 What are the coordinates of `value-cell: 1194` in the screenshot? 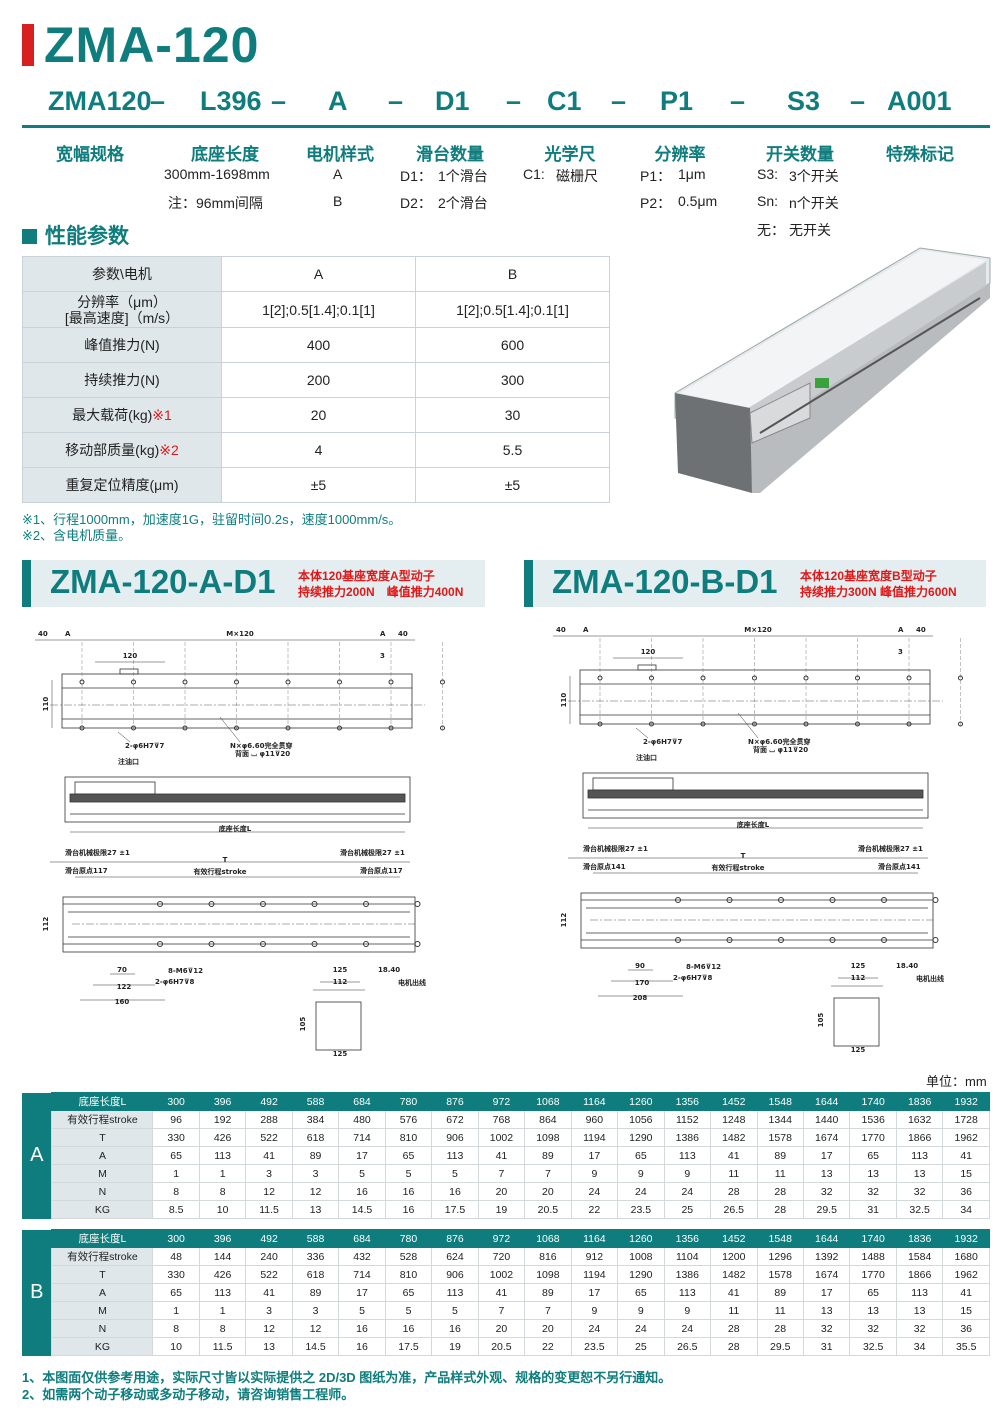 It's located at (594, 1137).